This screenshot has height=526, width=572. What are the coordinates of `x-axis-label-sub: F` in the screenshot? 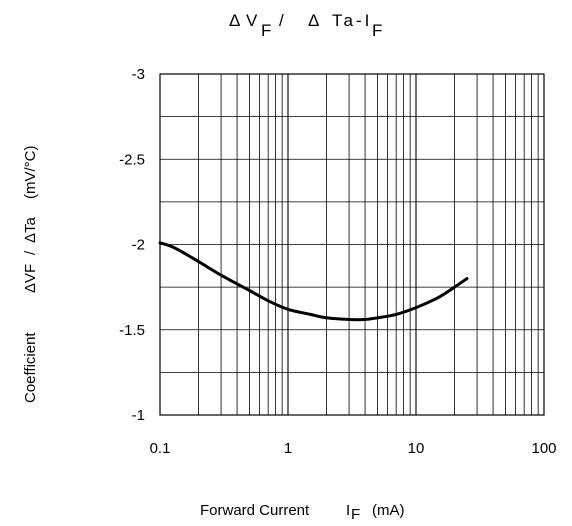 It's located at (355, 514).